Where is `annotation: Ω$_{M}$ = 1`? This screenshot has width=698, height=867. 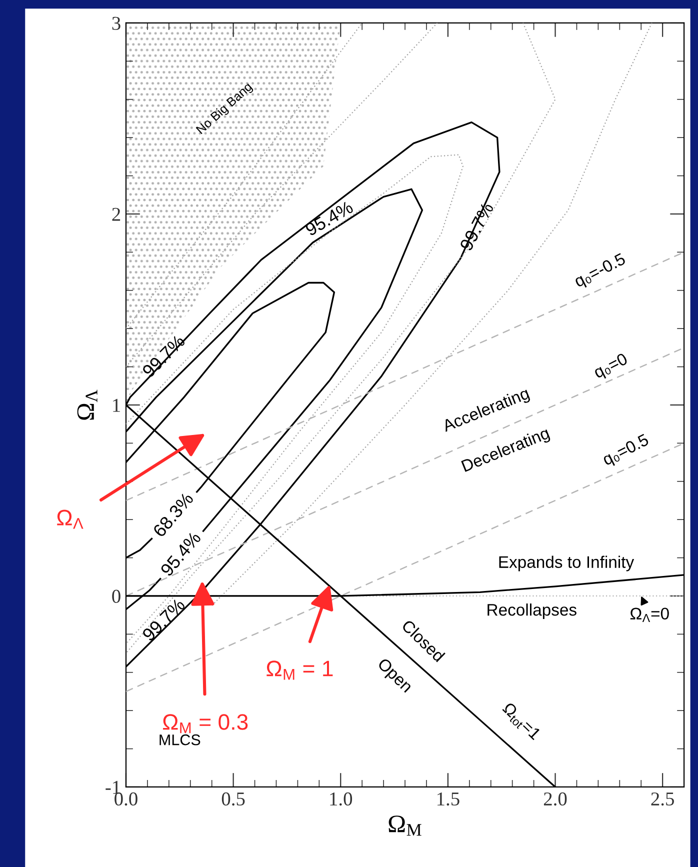 annotation: Ω$_{M}$ = 1 is located at coordinates (299, 670).